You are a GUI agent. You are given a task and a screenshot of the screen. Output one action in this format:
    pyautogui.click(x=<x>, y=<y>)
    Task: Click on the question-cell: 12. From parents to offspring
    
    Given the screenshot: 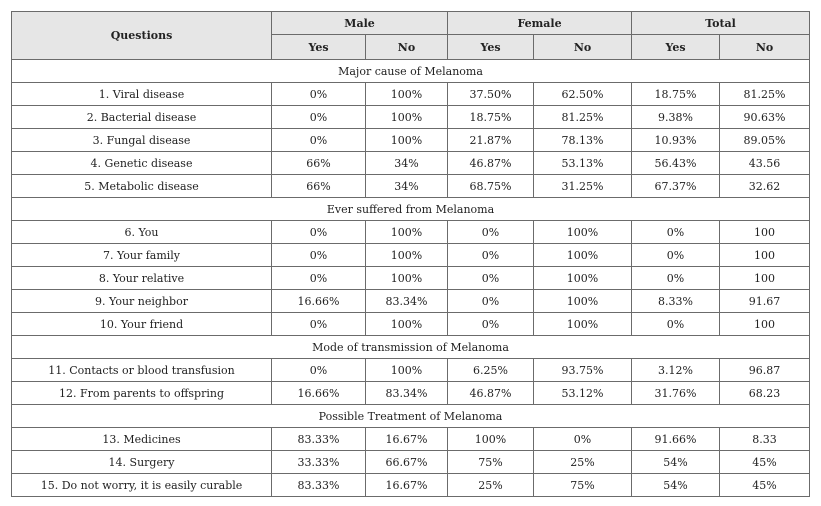 What is the action you would take?
    pyautogui.click(x=141, y=393)
    